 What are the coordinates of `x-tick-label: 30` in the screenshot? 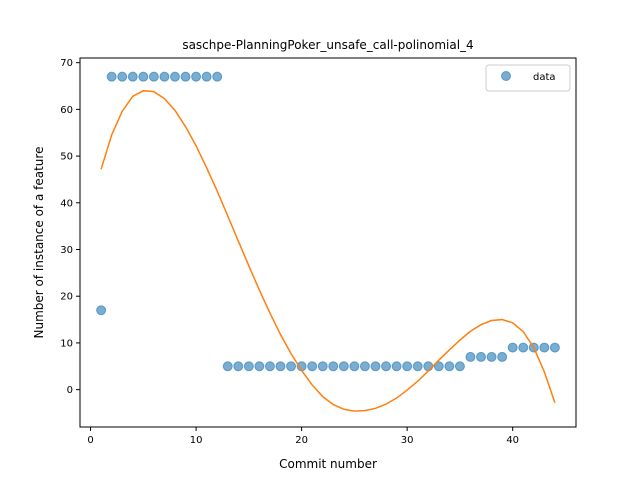 It's located at (407, 440).